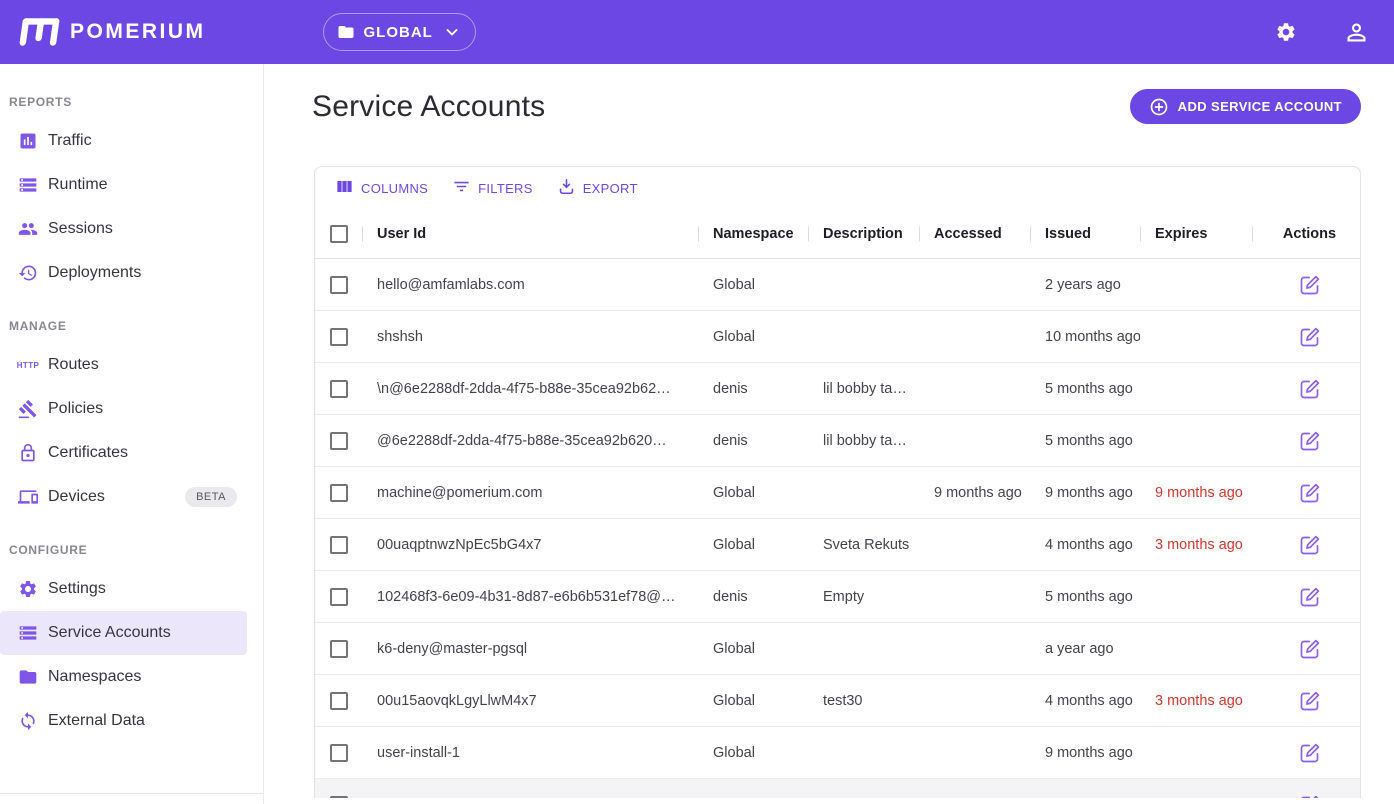 This screenshot has height=804, width=1394. Describe the element at coordinates (338, 233) in the screenshot. I see `select-all-checkbox` at that location.